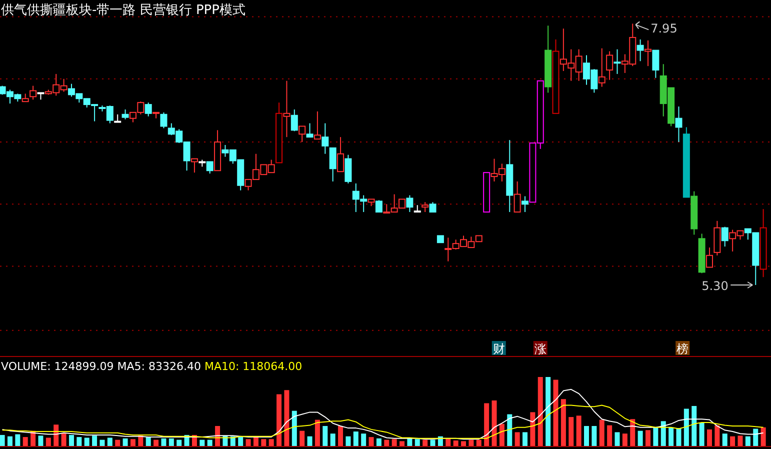  I want to click on annotation: 7.95, so click(664, 29).